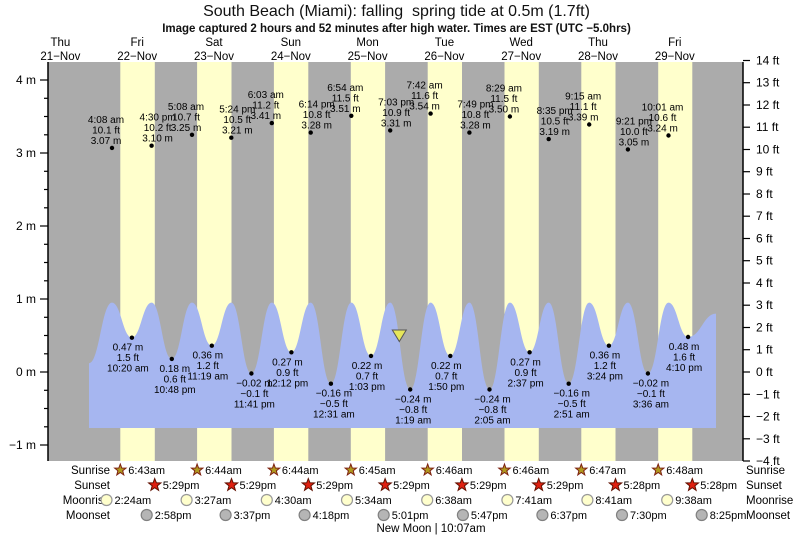 The height and width of the screenshot is (539, 793). I want to click on high-tide-time: 7:42 am, so click(425, 86).